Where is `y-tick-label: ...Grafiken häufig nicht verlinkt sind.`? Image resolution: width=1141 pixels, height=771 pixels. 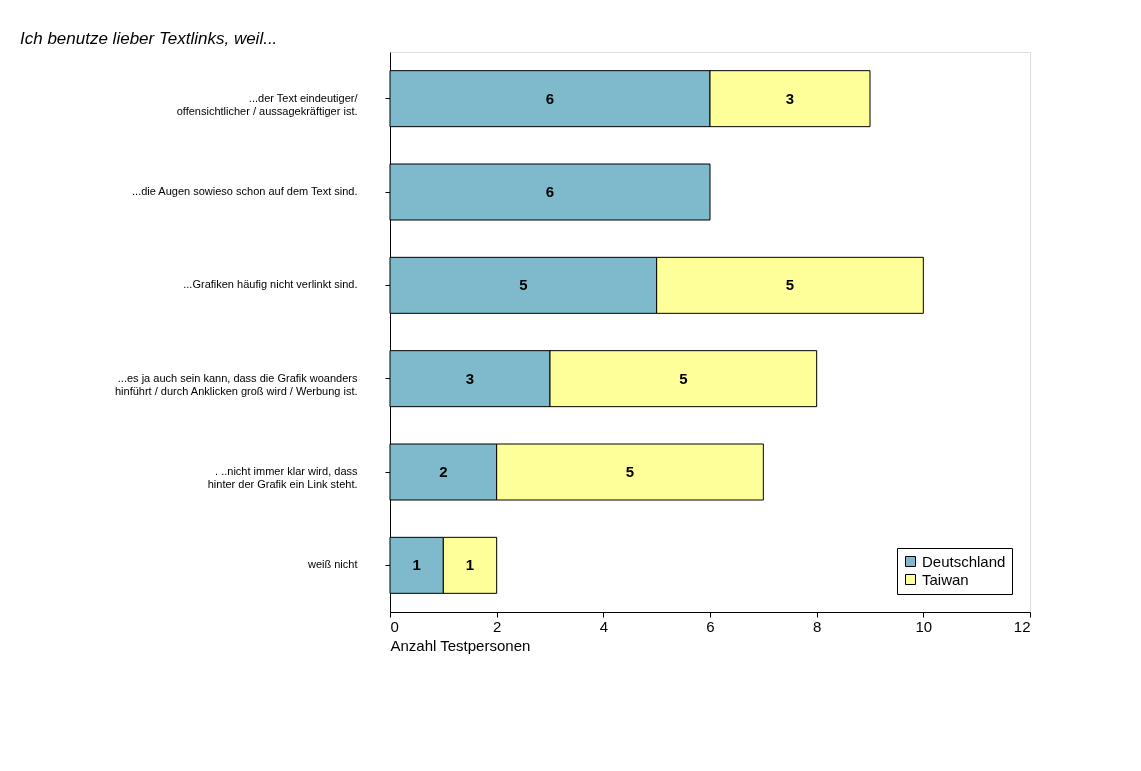
y-tick-label: ...Grafiken häufig nicht verlinkt sind. is located at coordinates (270, 284).